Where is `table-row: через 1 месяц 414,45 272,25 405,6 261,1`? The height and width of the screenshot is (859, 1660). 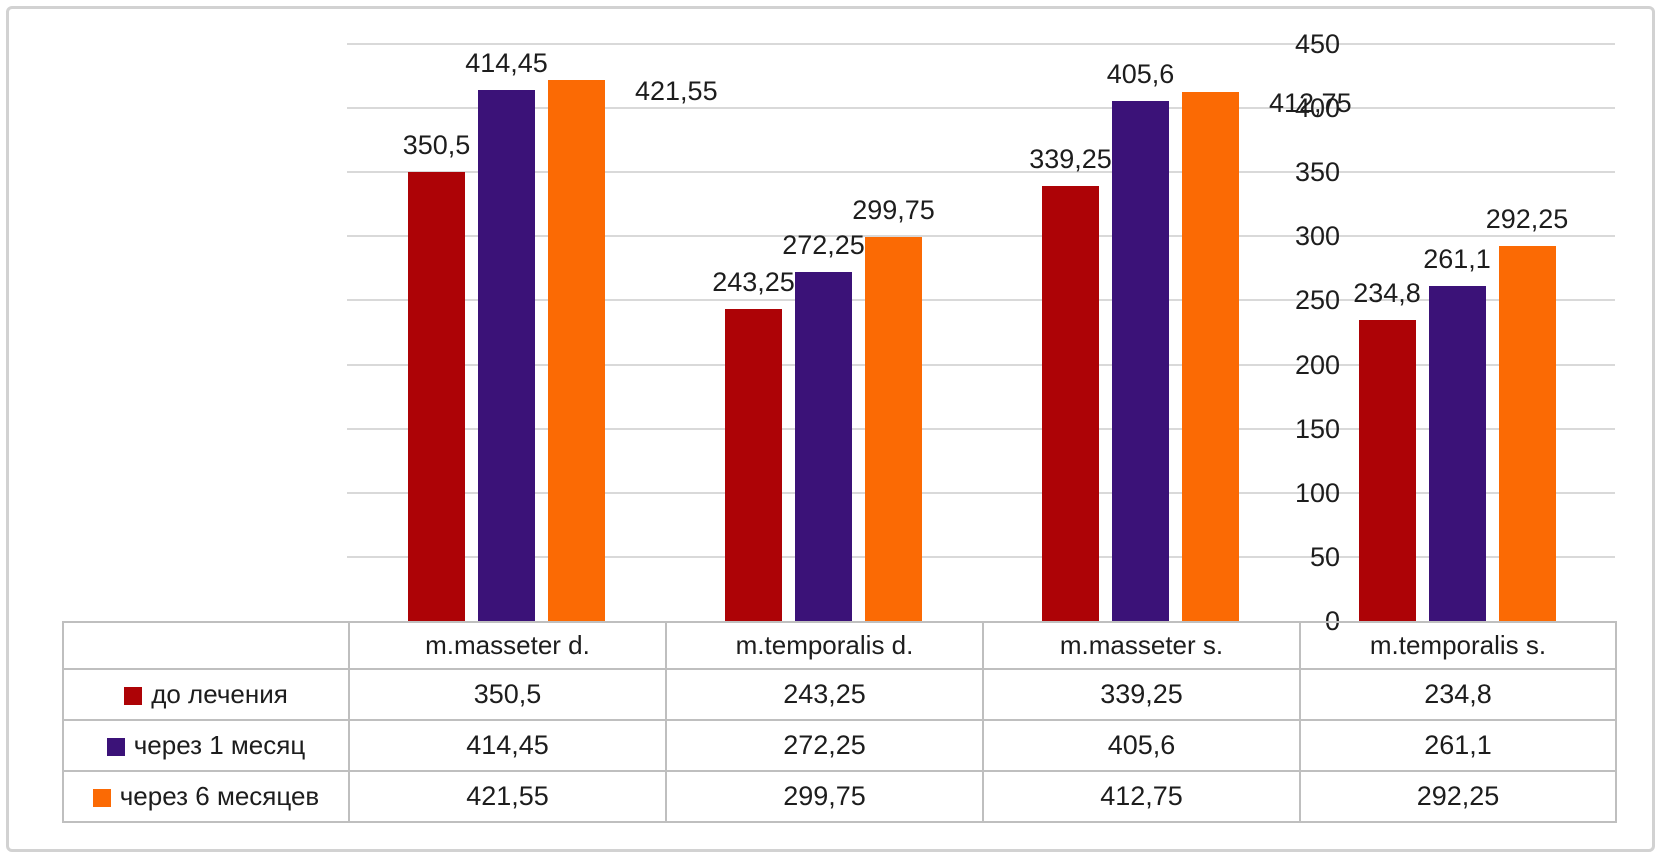 table-row: через 1 месяц 414,45 272,25 405,6 261,1 is located at coordinates (839, 745).